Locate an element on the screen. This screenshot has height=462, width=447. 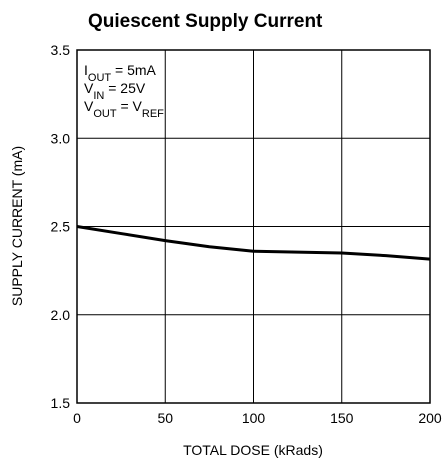
y-tick-label: 3.5 is located at coordinates (61, 50).